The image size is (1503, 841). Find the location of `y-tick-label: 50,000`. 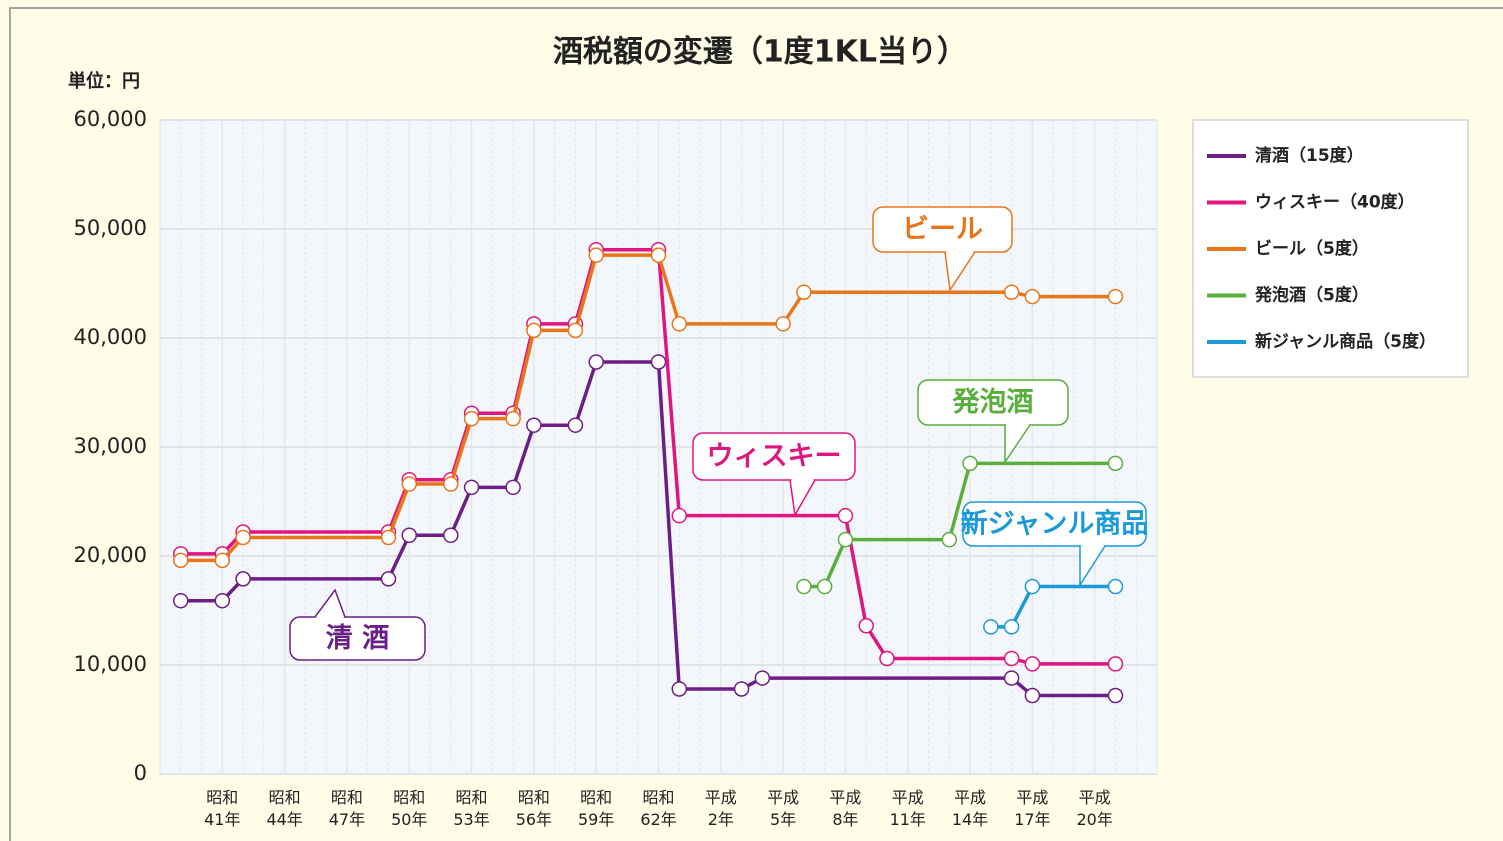

y-tick-label: 50,000 is located at coordinates (110, 228).